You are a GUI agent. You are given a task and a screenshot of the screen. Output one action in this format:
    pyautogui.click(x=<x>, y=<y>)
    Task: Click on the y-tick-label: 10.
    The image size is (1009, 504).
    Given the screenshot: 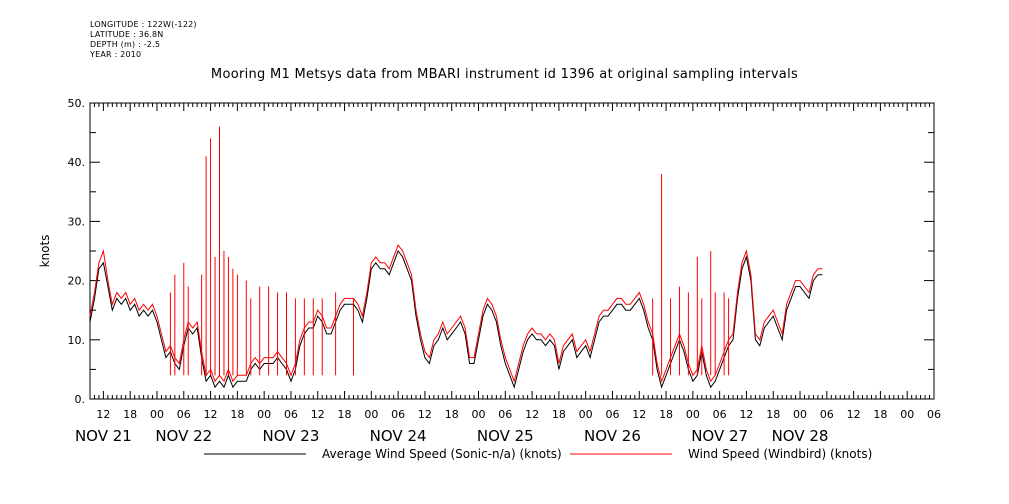 What is the action you would take?
    pyautogui.click(x=77, y=340)
    